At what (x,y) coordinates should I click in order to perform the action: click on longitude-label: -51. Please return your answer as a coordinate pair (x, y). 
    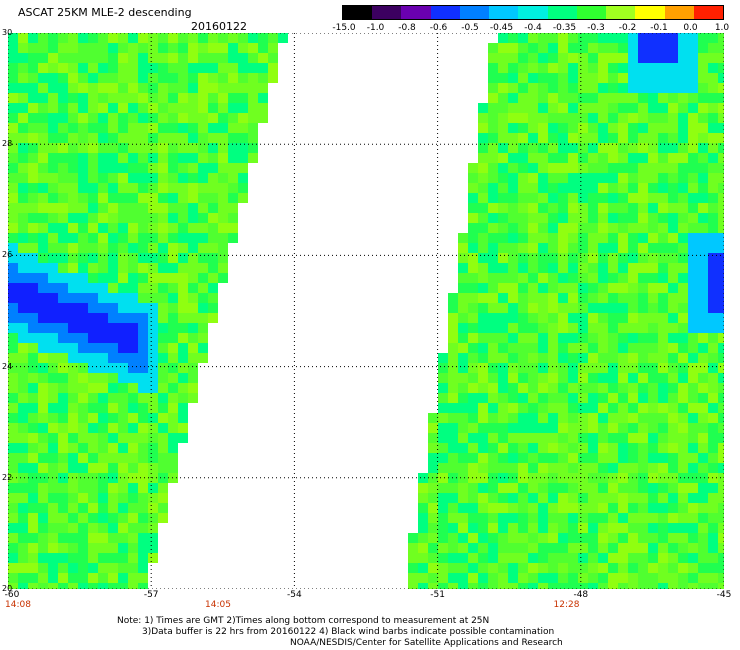
    Looking at the image, I should click on (437, 595).